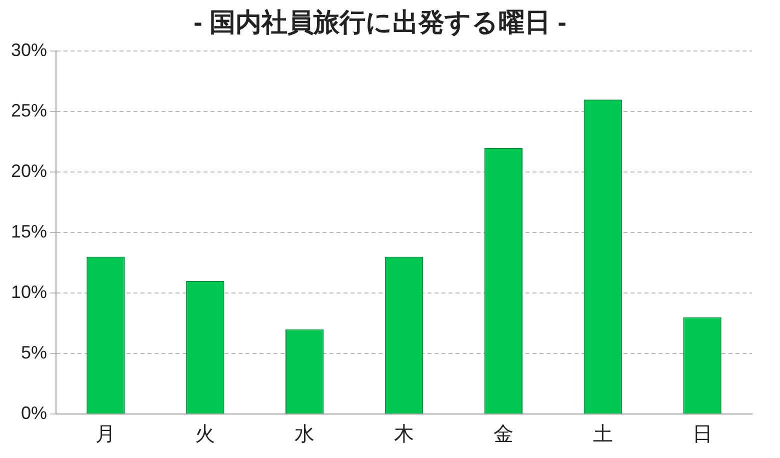 The width and height of the screenshot is (780, 458). I want to click on y-tick-label: 20%, so click(29, 171).